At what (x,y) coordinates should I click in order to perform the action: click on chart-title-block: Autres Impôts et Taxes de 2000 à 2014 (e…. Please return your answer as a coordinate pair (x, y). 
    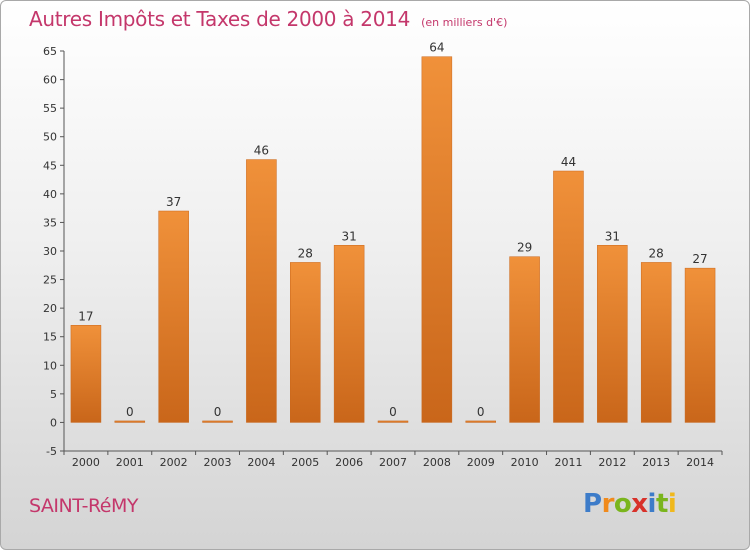
    Looking at the image, I should click on (268, 19).